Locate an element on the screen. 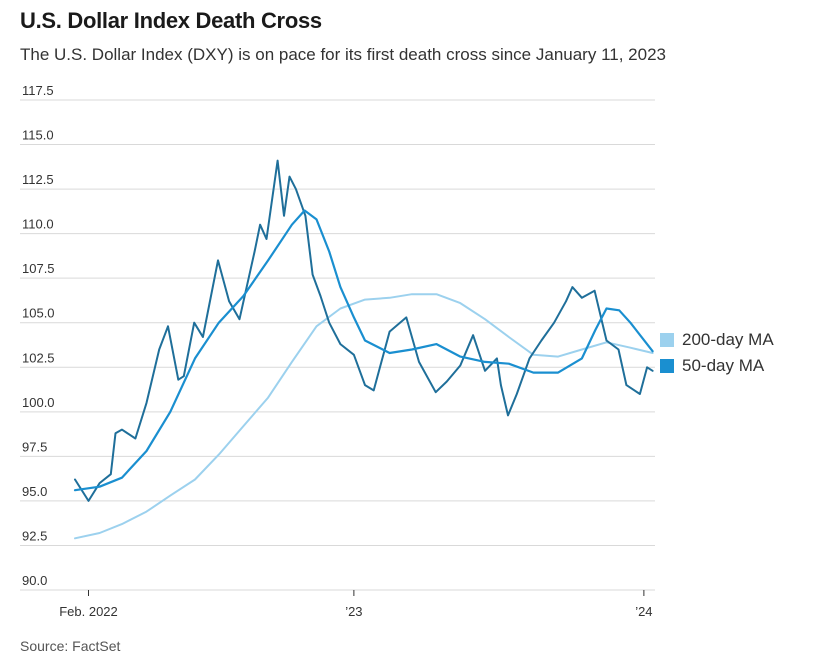 Image resolution: width=823 pixels, height=666 pixels. legend-label-200-day: 200-day MA is located at coordinates (728, 339).